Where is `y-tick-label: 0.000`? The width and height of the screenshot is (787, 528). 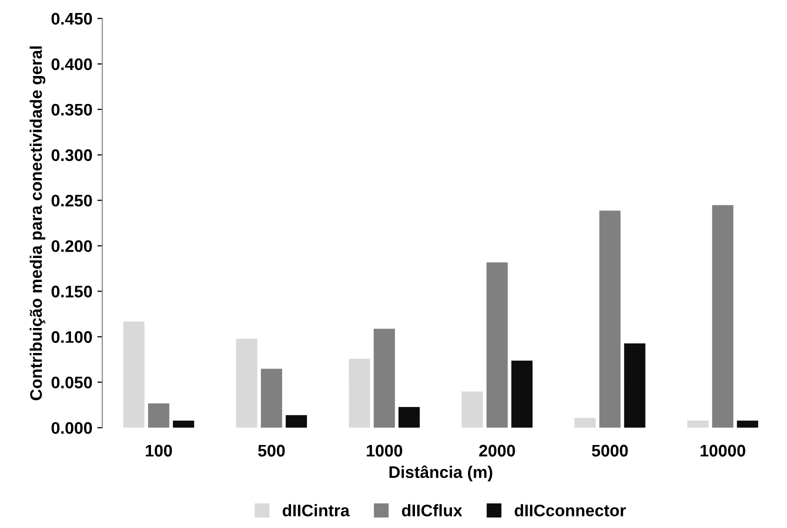 y-tick-label: 0.000 is located at coordinates (72, 428).